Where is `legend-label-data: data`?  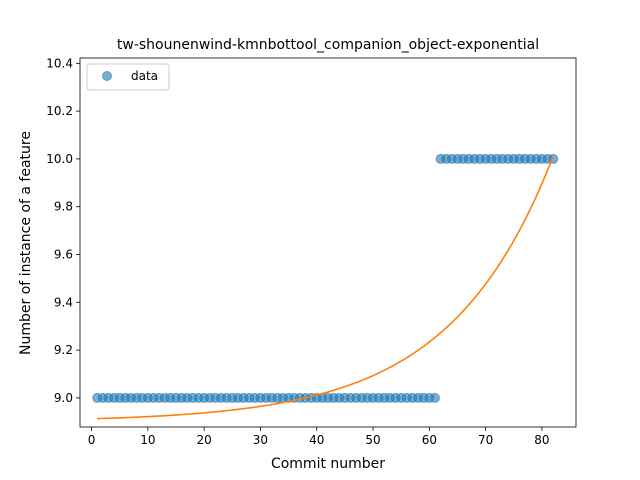
legend-label-data: data is located at coordinates (144, 76).